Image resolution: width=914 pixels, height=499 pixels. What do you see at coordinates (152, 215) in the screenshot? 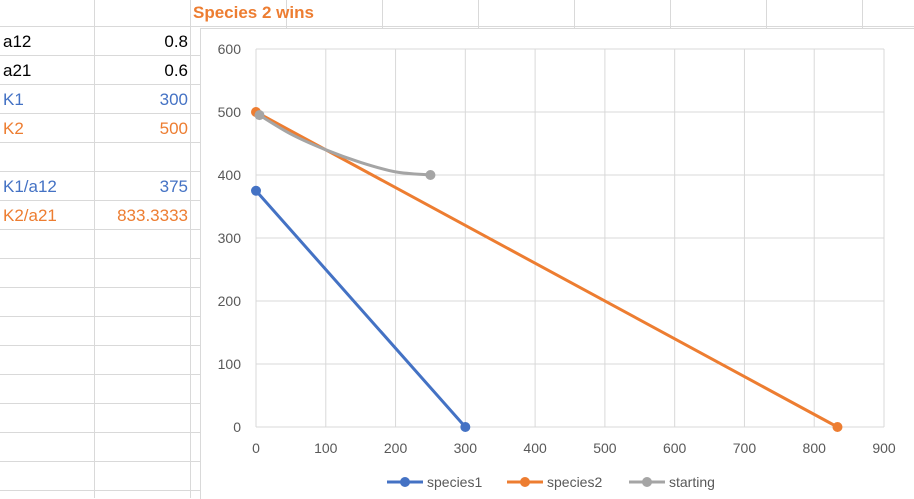
I see `cell-value-k2-a21: 833.3333` at bounding box center [152, 215].